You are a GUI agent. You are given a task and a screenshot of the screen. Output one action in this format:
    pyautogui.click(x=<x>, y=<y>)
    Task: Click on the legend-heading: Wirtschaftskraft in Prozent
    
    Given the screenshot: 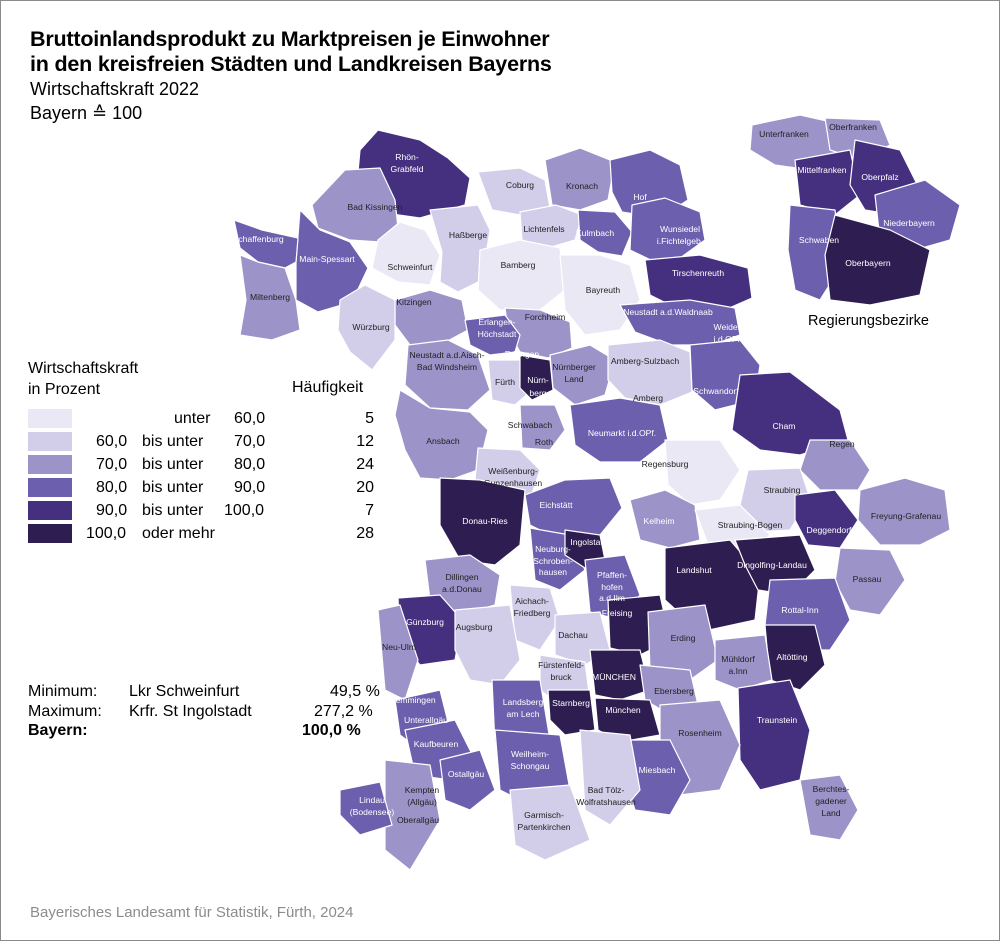 What is the action you would take?
    pyautogui.click(x=83, y=379)
    